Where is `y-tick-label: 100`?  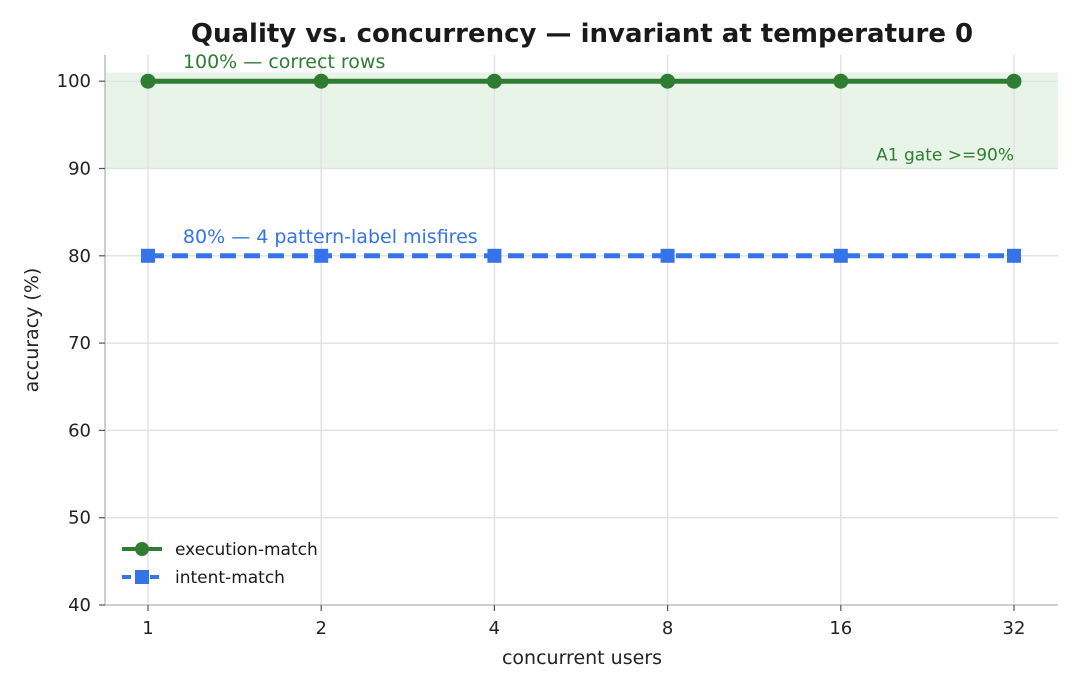 y-tick-label: 100 is located at coordinates (74, 81).